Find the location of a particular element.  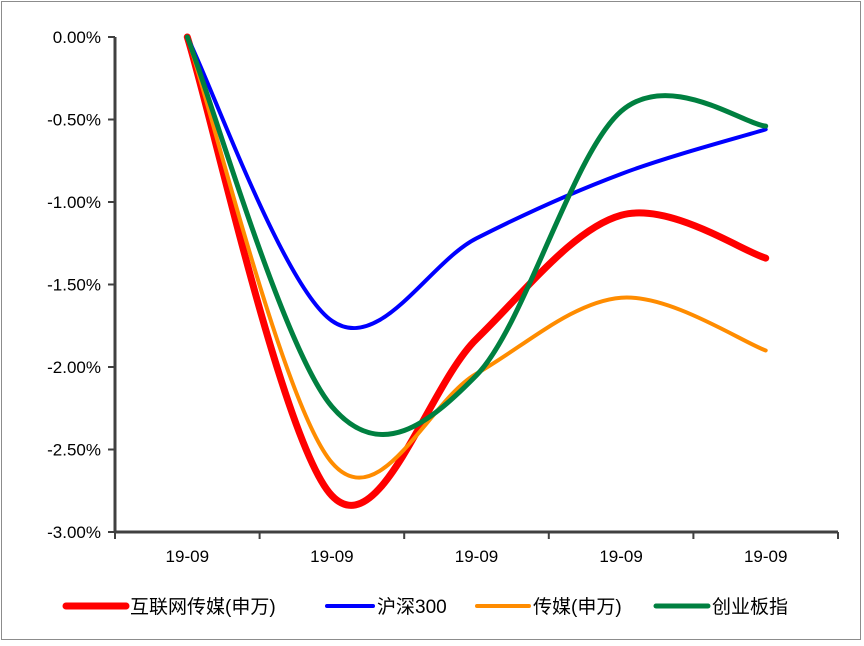

y-tick-label: -3.00% is located at coordinates (74, 532).